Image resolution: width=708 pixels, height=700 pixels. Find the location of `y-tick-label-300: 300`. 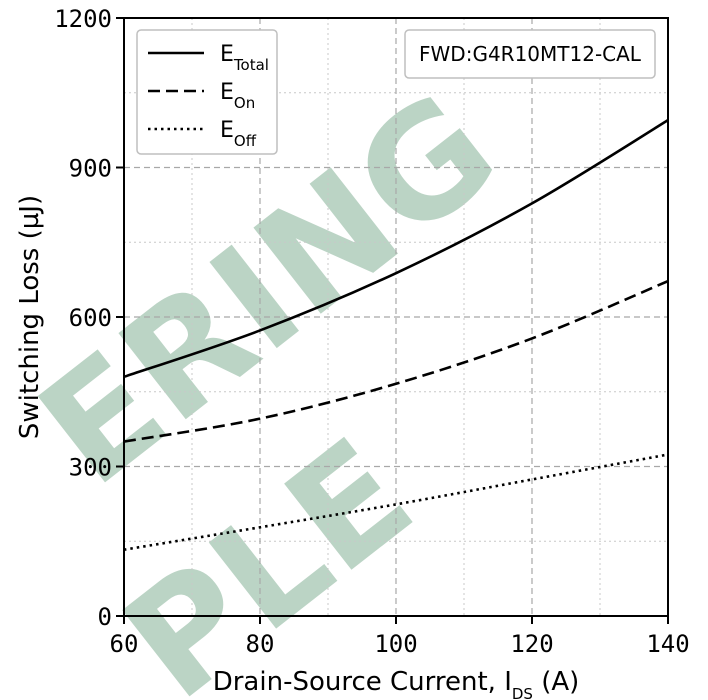

y-tick-label-300: 300 is located at coordinates (90, 468).